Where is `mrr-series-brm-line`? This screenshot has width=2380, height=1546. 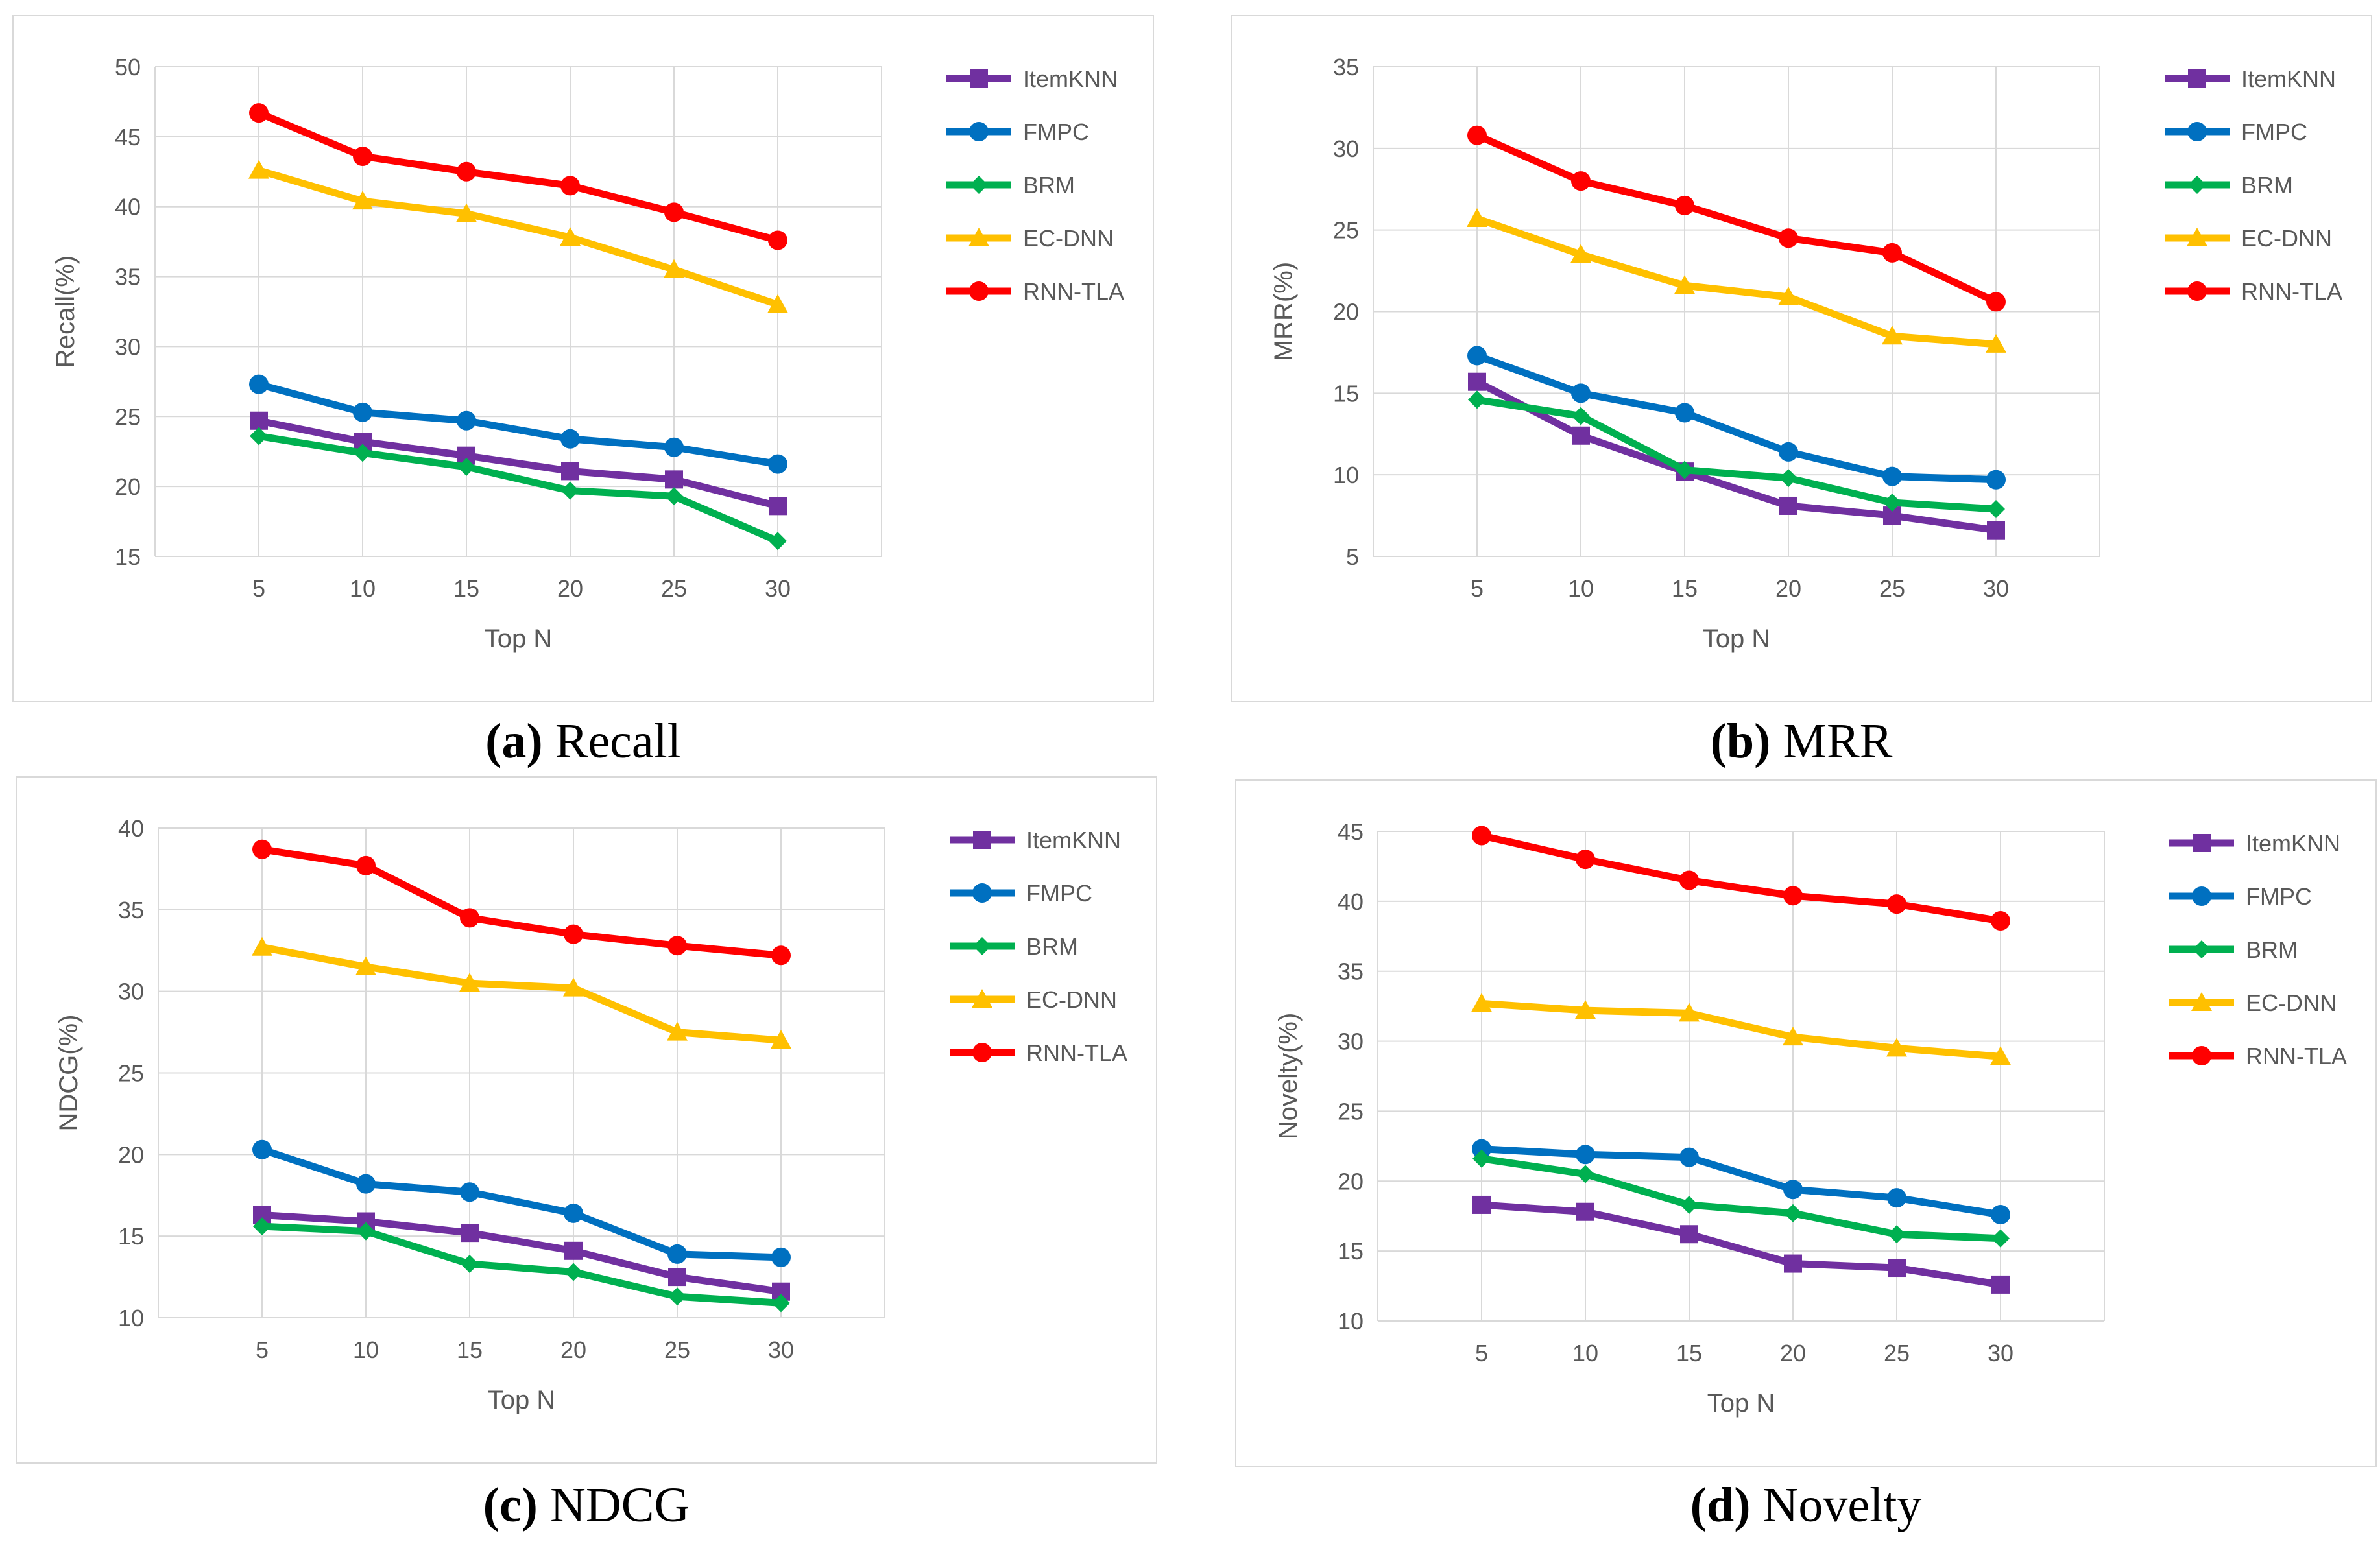 mrr-series-brm-line is located at coordinates (1736, 454).